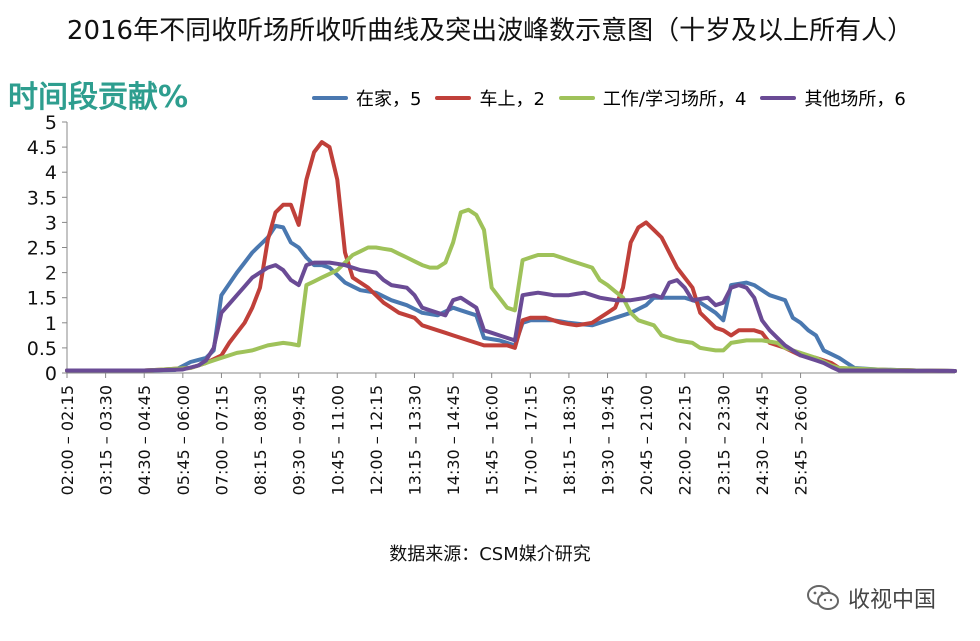 The width and height of the screenshot is (980, 641). What do you see at coordinates (337, 440) in the screenshot?
I see `x-tick-label: 10:45 – 11:00` at bounding box center [337, 440].